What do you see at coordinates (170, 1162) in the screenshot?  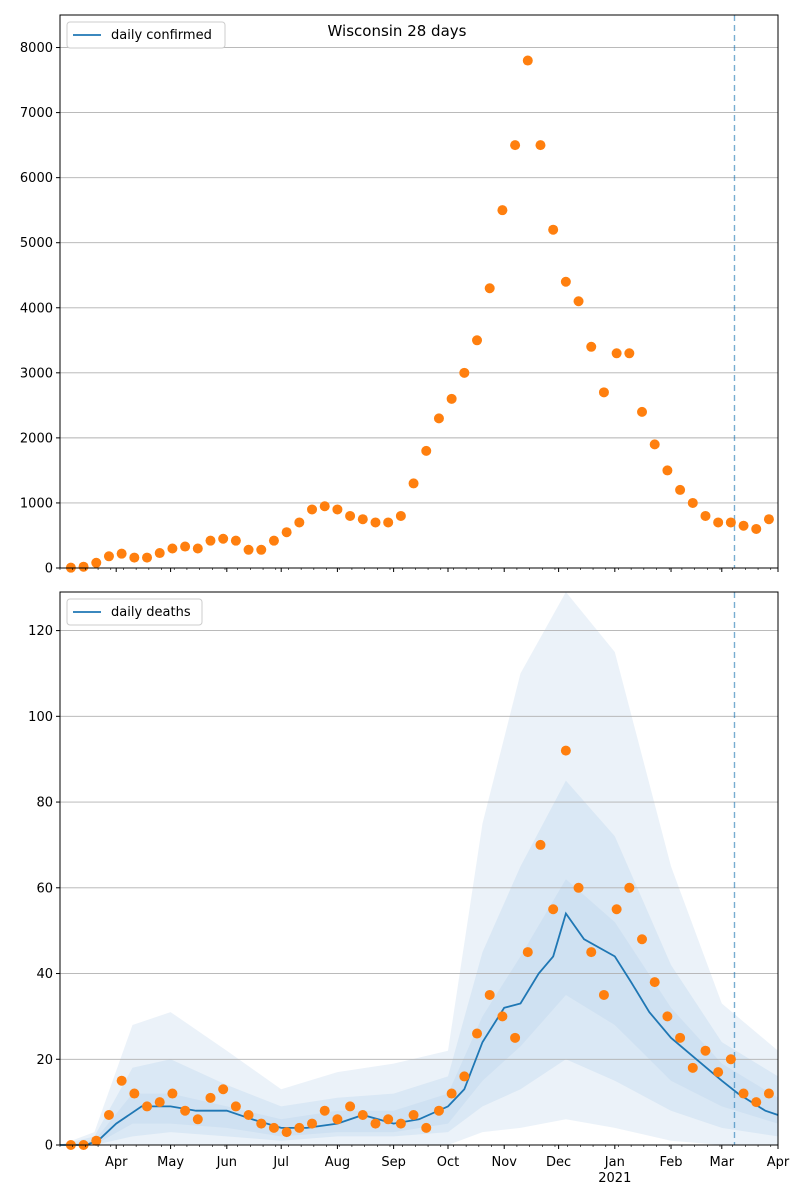 I see `bot-x-tick-label: May` at bounding box center [170, 1162].